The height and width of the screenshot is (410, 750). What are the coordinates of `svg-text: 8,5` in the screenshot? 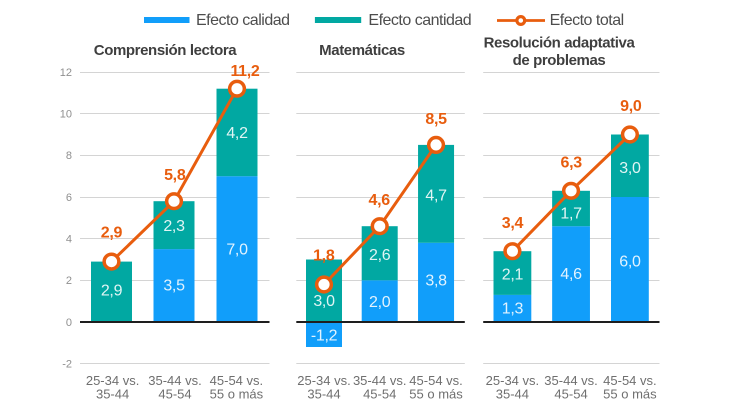 It's located at (436, 119).